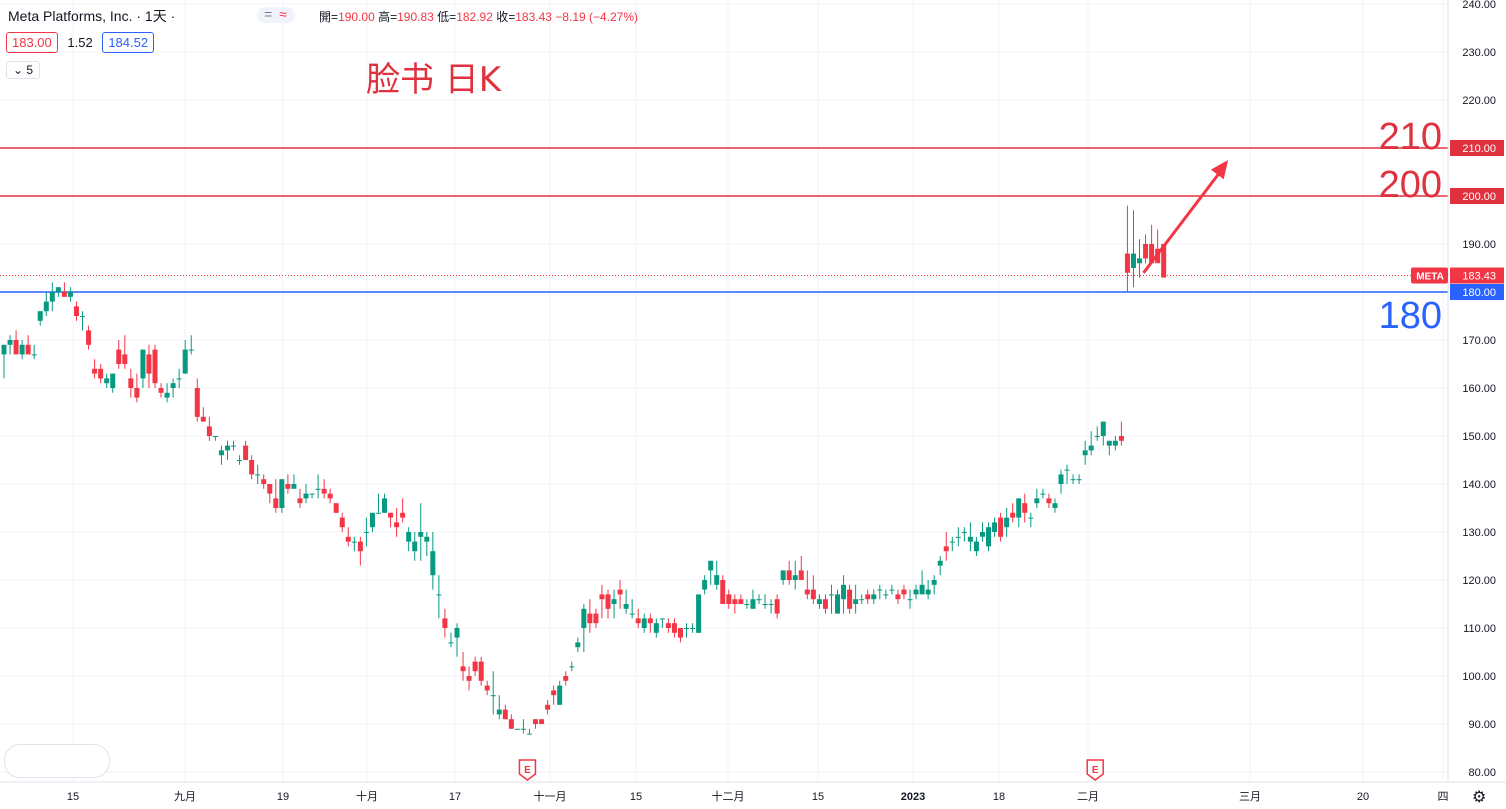 This screenshot has height=809, width=1506. I want to click on arrow-head, so click(1219, 170).